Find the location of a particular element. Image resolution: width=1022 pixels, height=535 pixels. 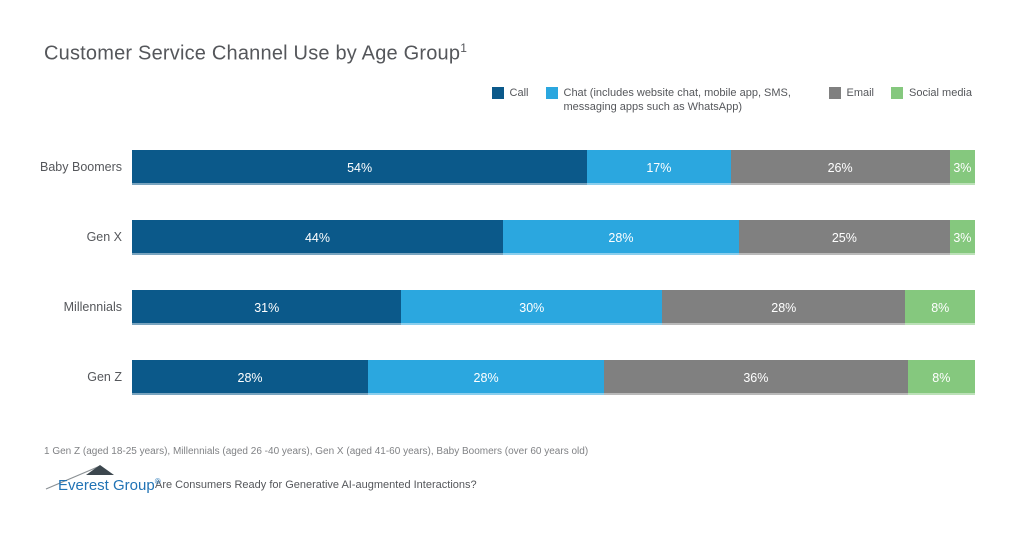

logo-text: Everest Group® is located at coordinates (109, 485).